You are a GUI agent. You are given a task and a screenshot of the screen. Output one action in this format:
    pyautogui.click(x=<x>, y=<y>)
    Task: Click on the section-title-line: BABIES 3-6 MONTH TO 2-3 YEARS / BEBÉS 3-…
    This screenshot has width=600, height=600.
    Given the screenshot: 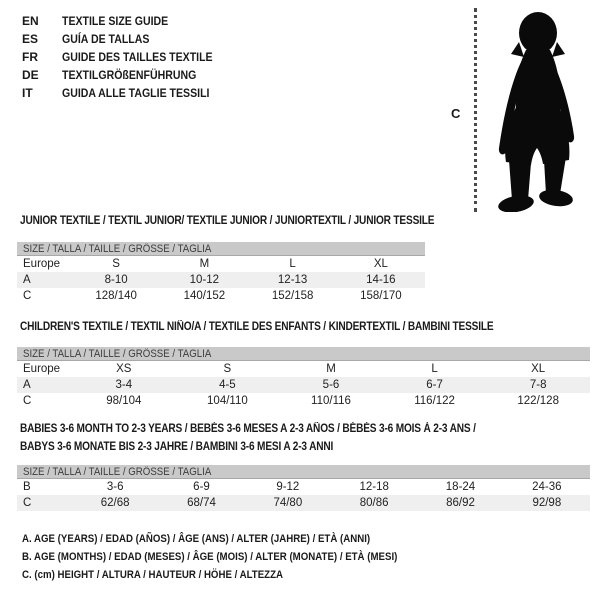 What is the action you would take?
    pyautogui.click(x=248, y=429)
    